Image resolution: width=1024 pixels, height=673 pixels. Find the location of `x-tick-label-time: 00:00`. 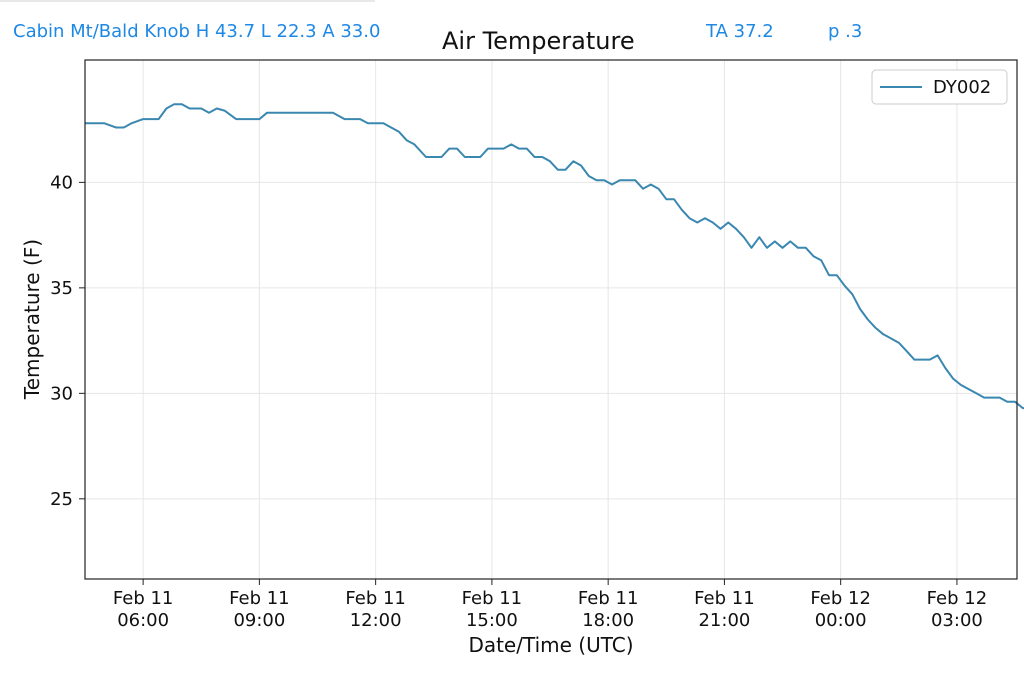

x-tick-label-time: 00:00 is located at coordinates (841, 620).